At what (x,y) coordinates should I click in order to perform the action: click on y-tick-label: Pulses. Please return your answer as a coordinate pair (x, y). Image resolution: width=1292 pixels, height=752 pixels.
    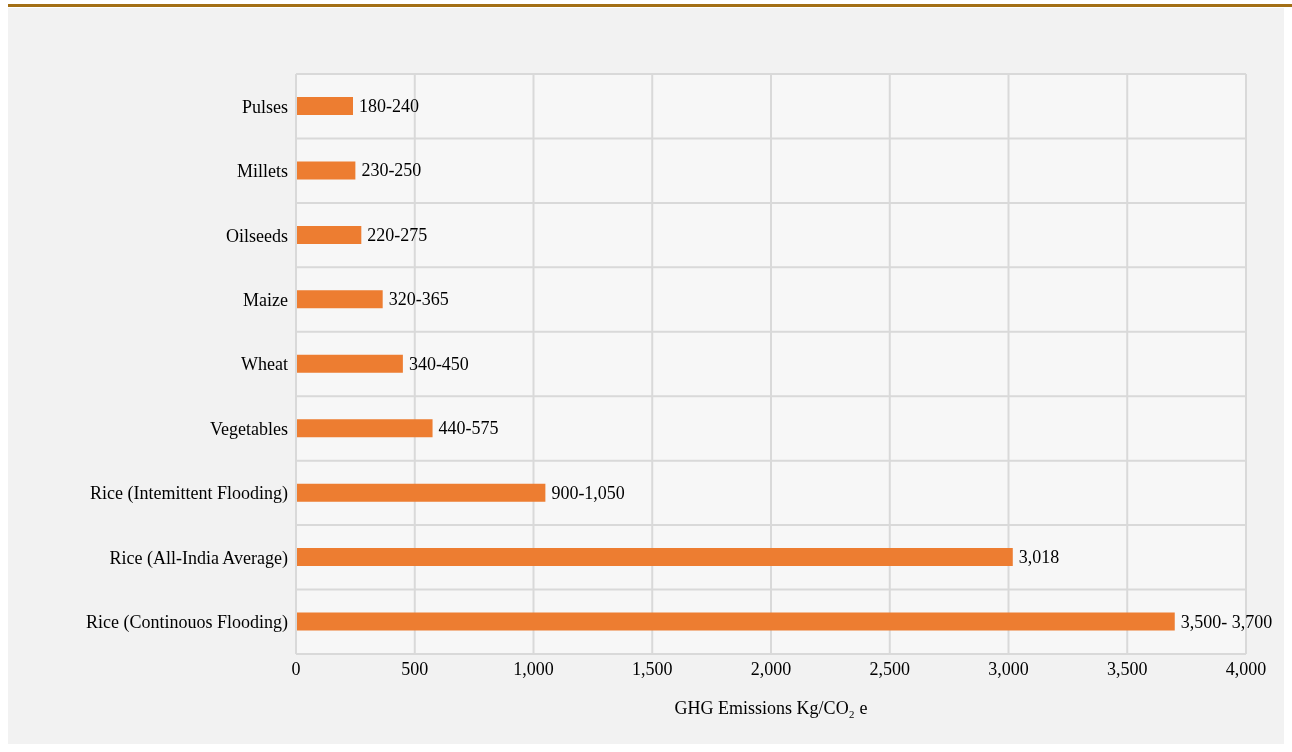
    Looking at the image, I should click on (264, 106).